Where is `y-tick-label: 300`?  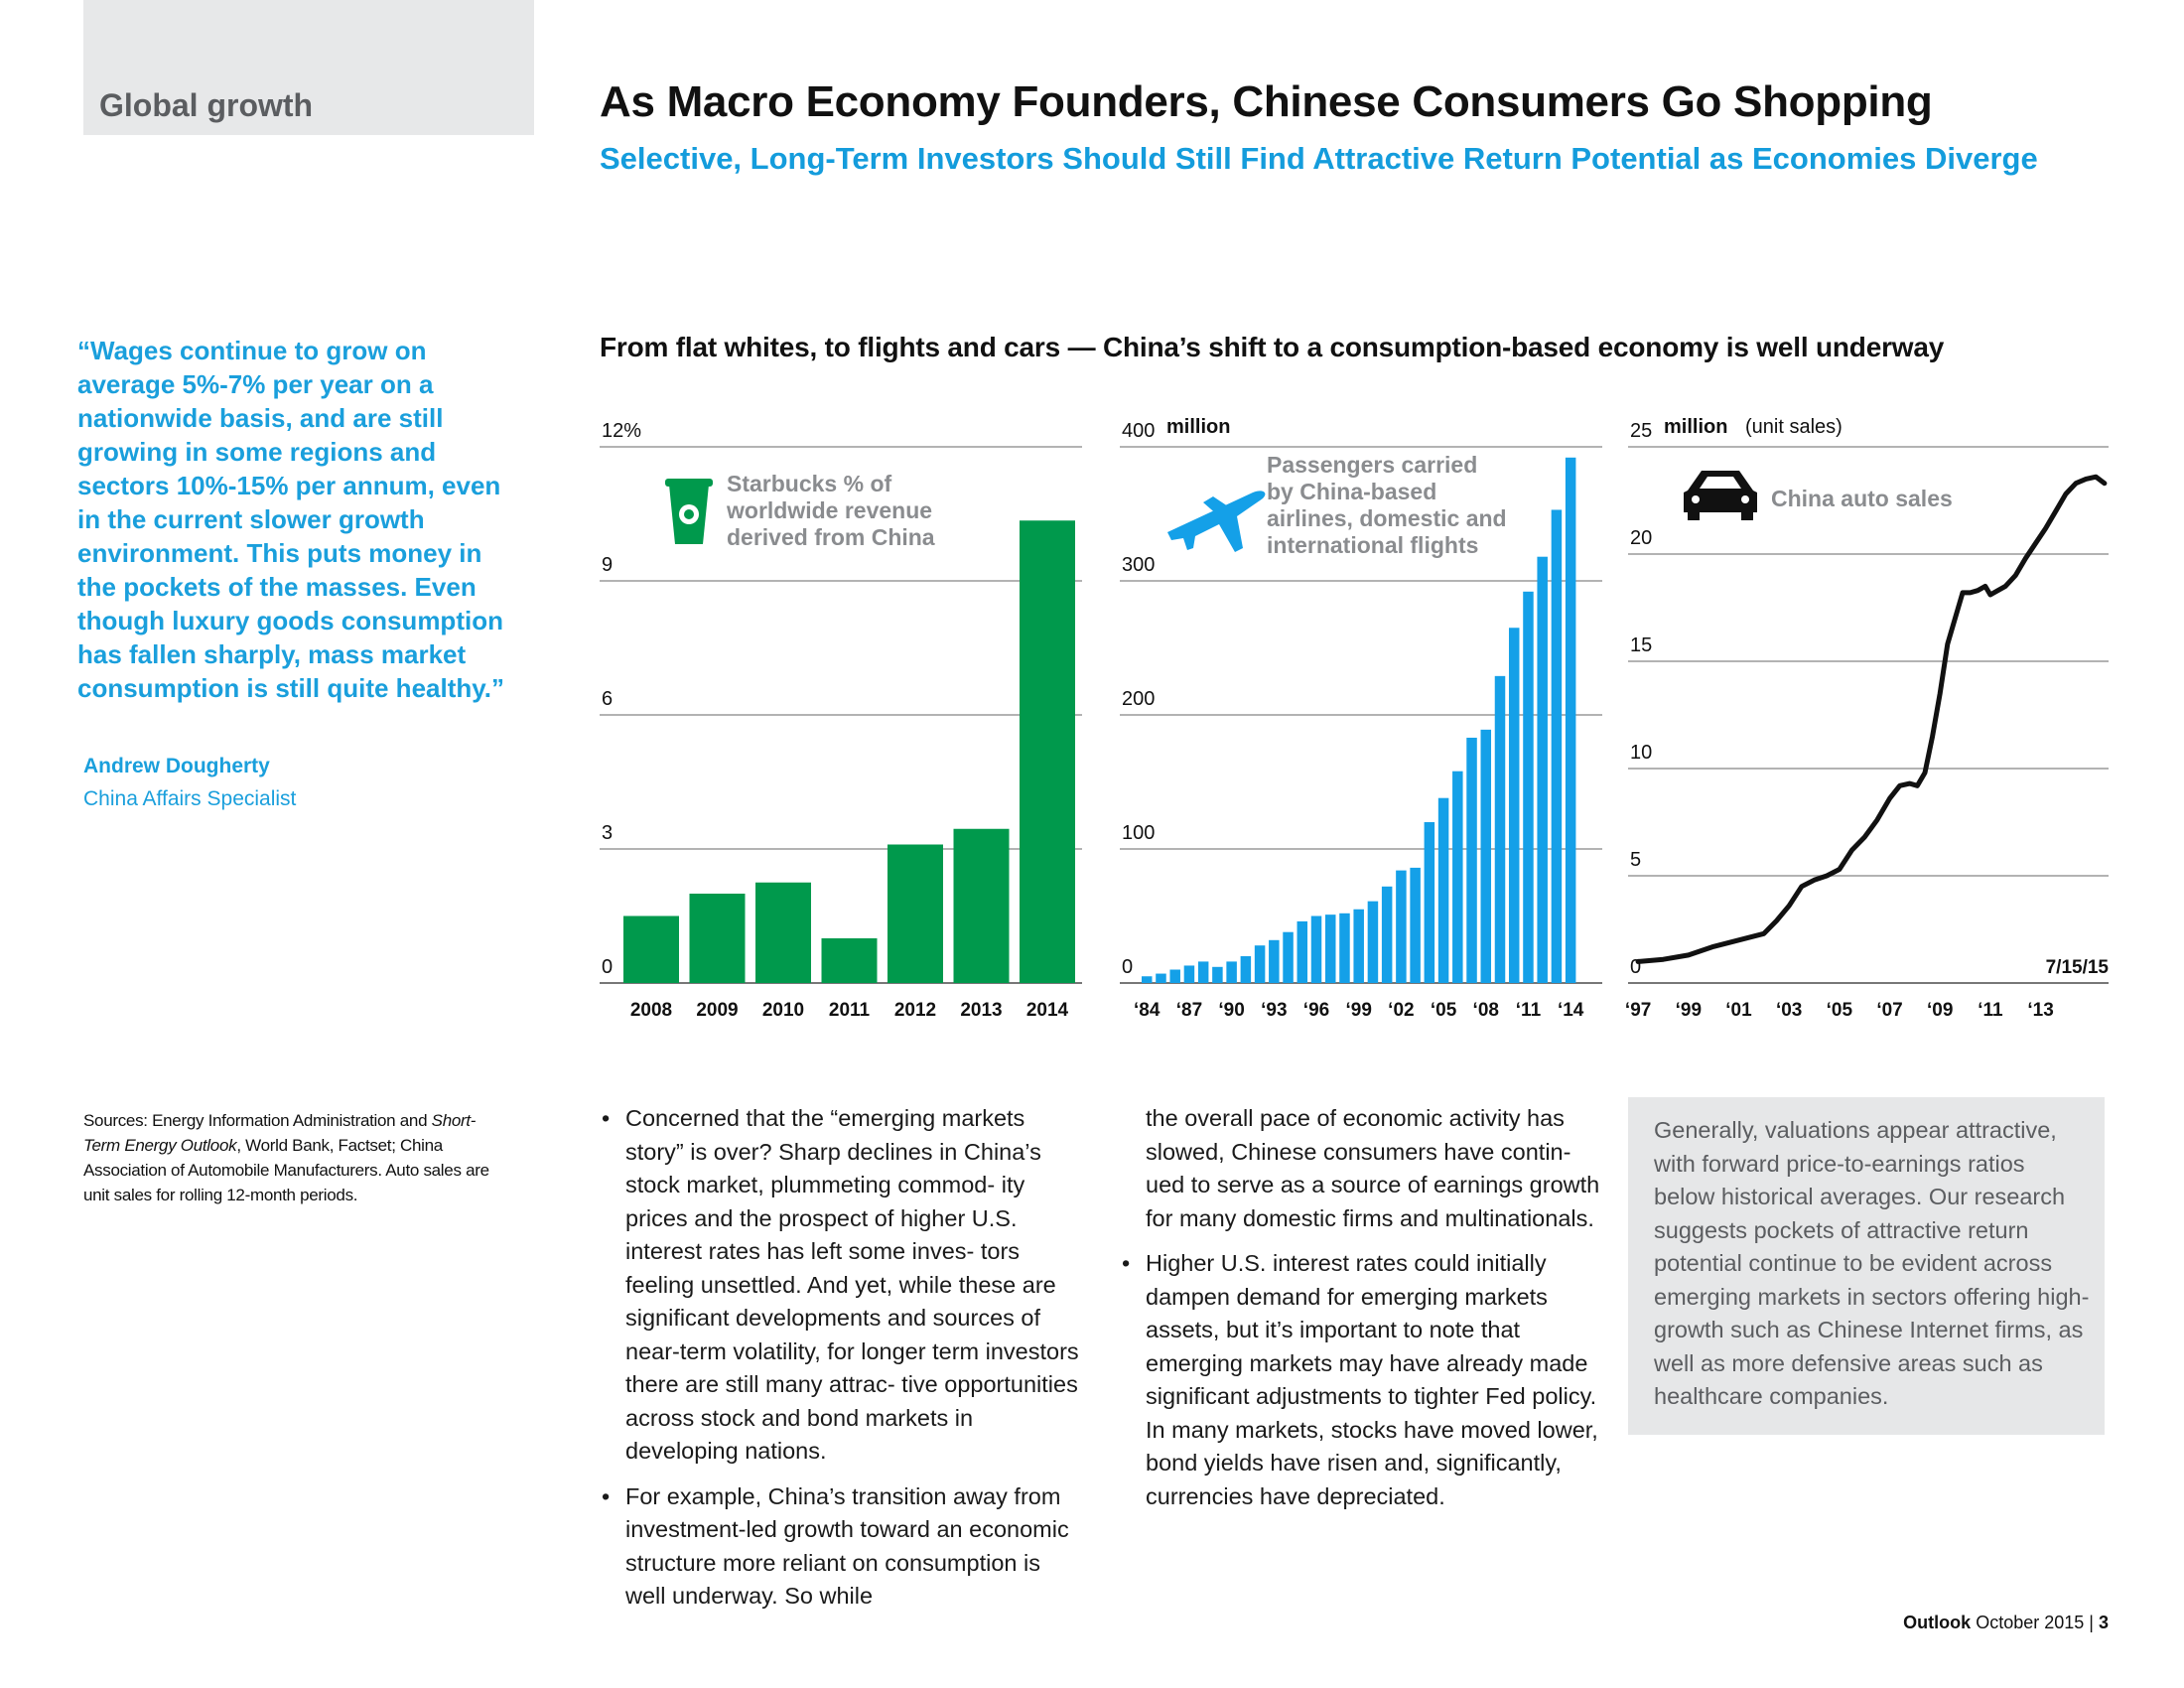
y-tick-label: 300 is located at coordinates (1138, 565).